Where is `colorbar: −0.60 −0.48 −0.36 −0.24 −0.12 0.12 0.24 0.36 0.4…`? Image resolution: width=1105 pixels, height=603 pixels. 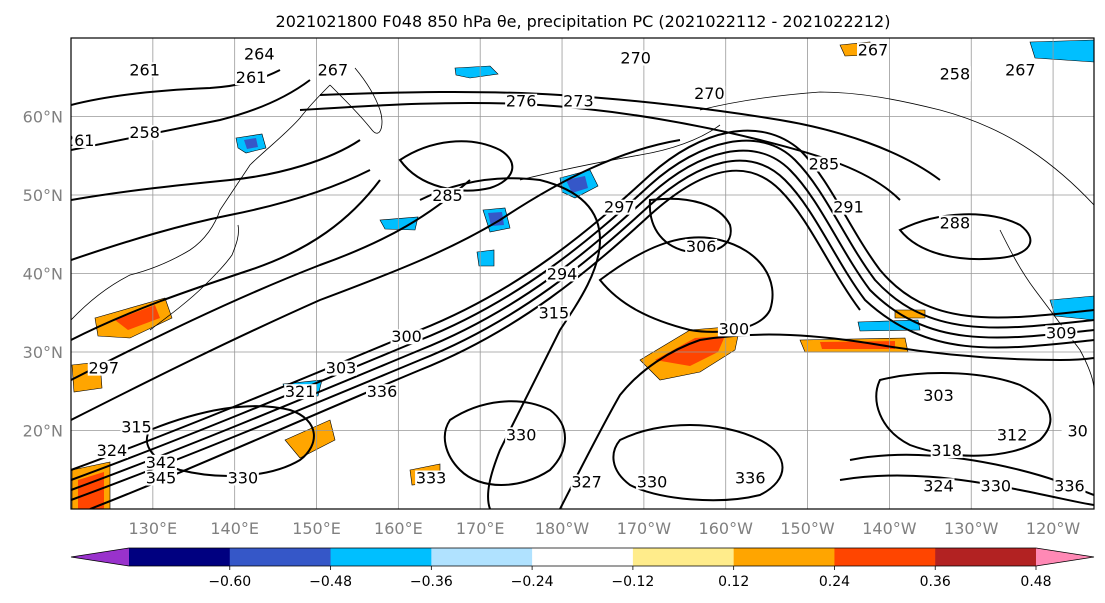 colorbar: −0.60 −0.48 −0.36 −0.24 −0.12 0.12 0.24 0.36 0.4… is located at coordinates (582, 568).